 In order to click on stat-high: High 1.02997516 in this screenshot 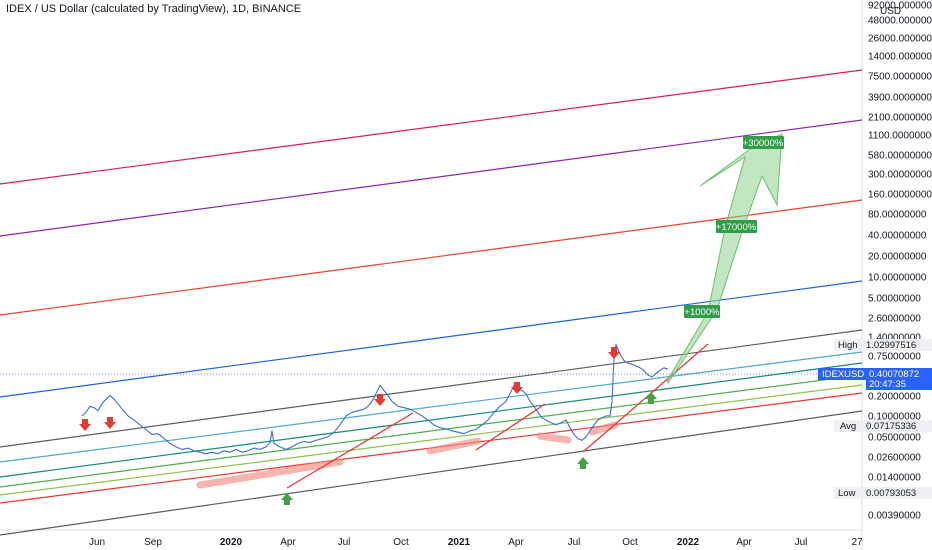, I will do `click(883, 345)`.